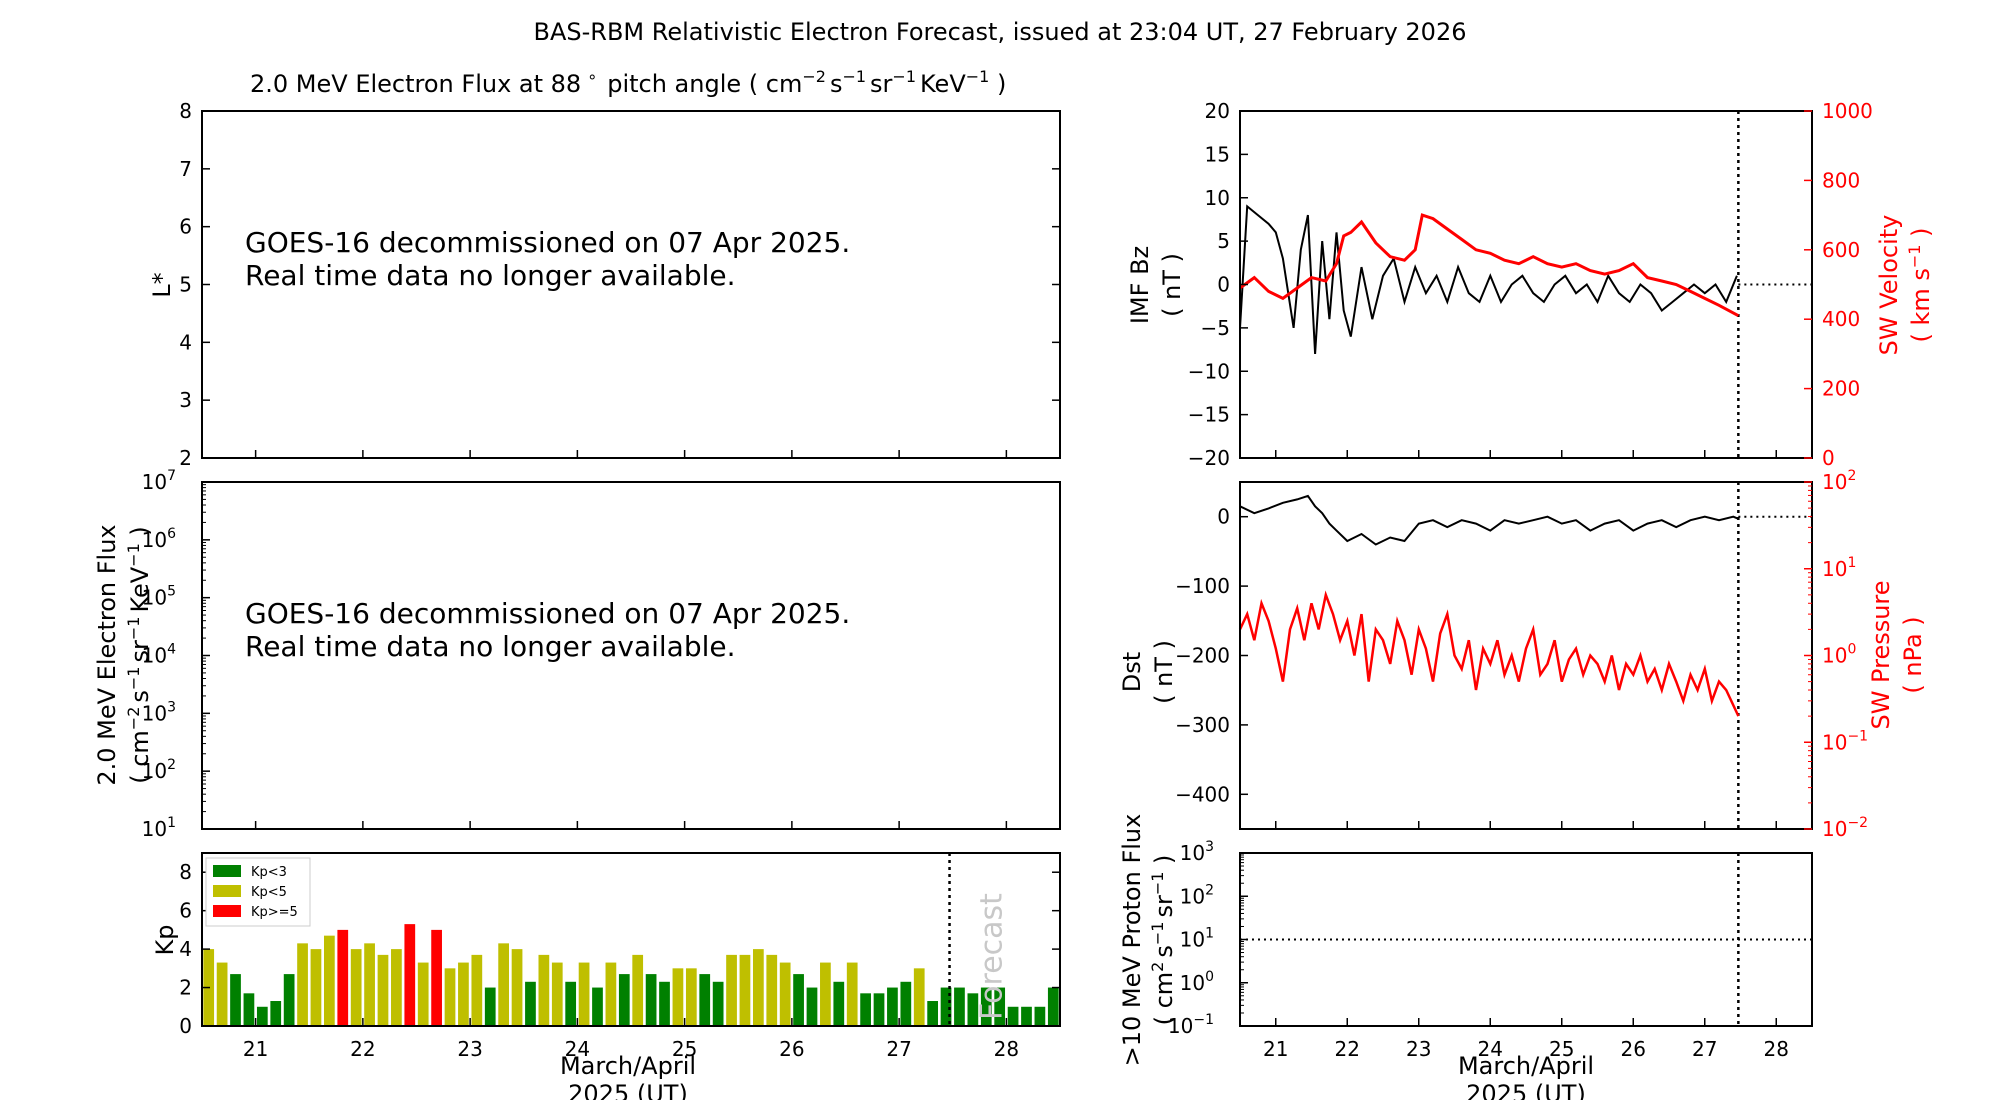  Describe the element at coordinates (171, 765) in the screenshot. I see `eflux-y-tick-exponent: 2` at that location.